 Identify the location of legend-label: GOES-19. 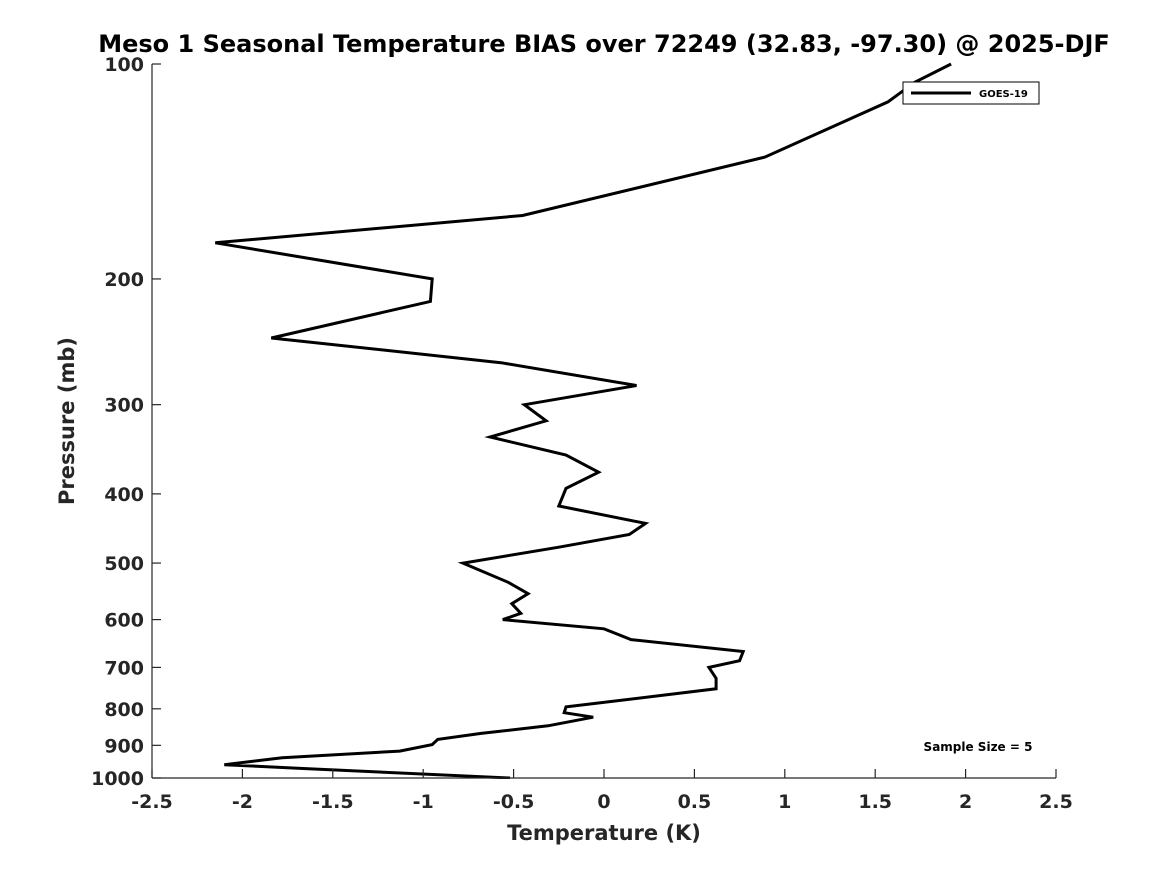
(1003, 94).